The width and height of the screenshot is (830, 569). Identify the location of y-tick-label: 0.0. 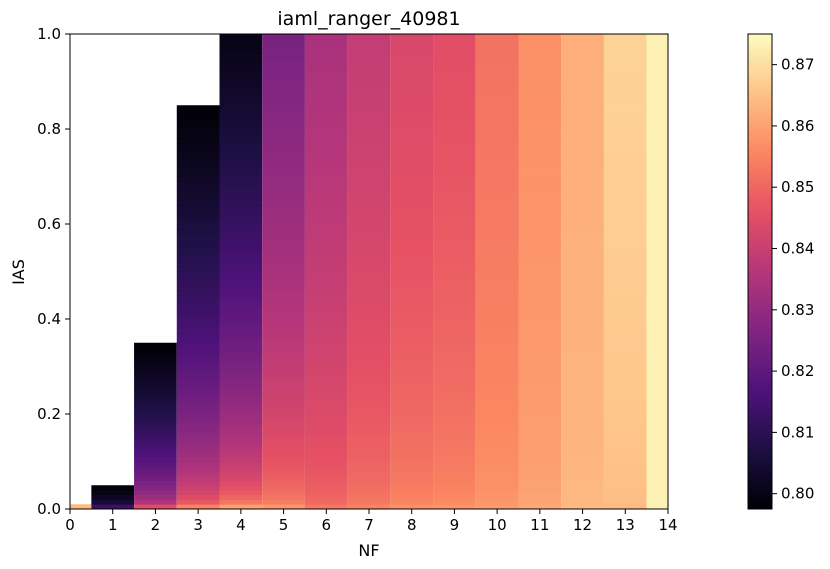
(49, 509).